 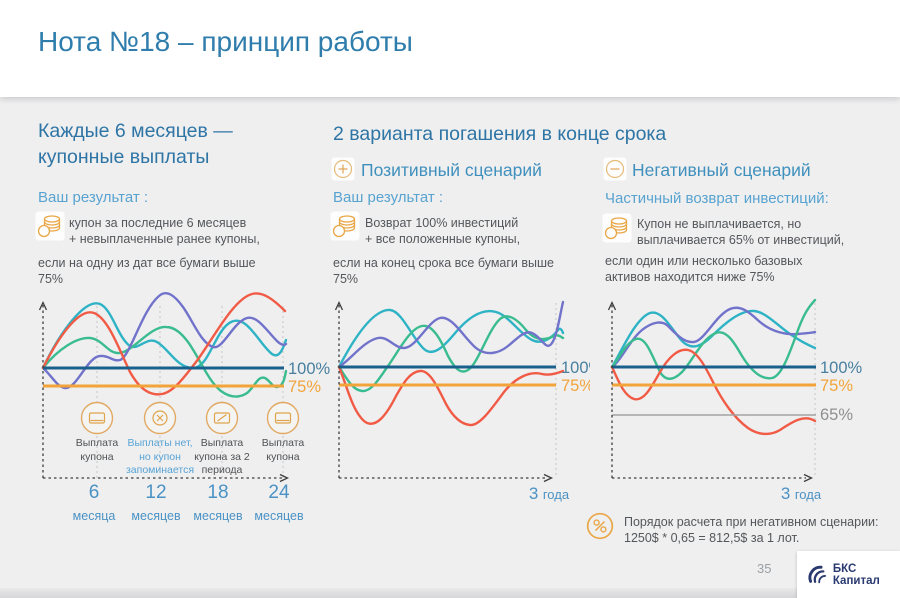 I want to click on percent-icon, so click(x=600, y=526).